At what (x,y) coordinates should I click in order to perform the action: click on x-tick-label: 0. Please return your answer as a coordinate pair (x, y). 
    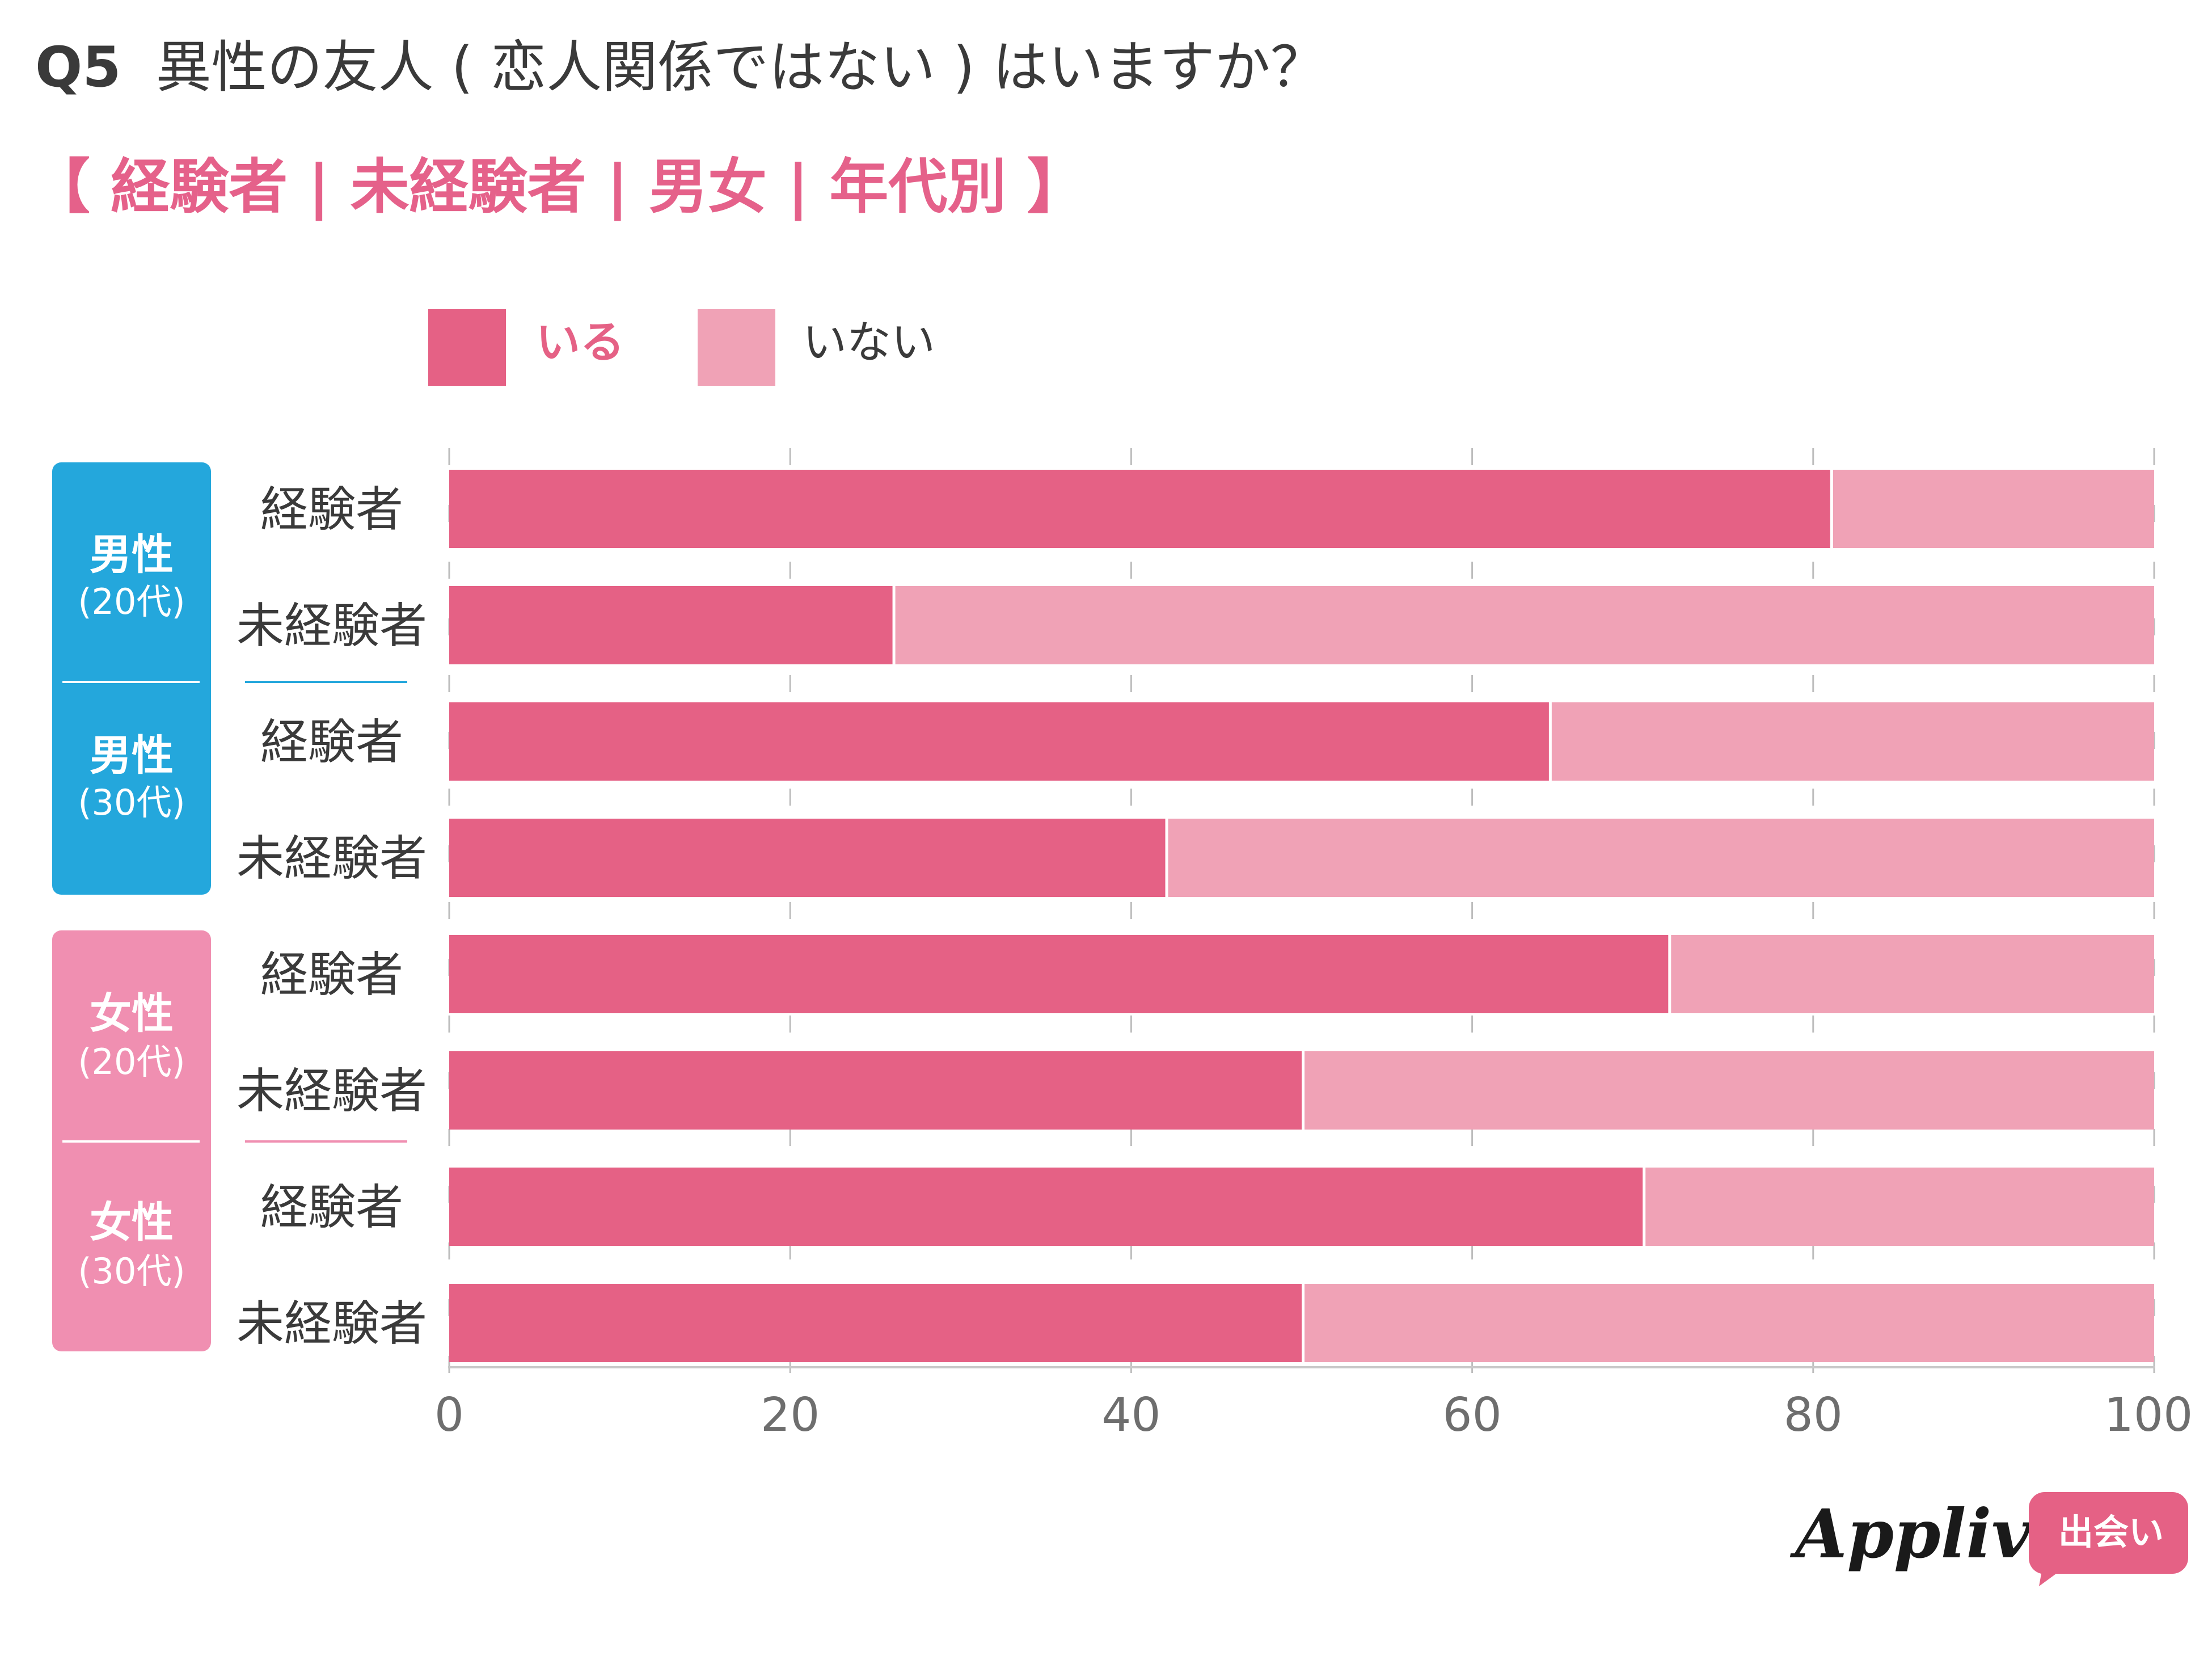
    Looking at the image, I should click on (449, 1415).